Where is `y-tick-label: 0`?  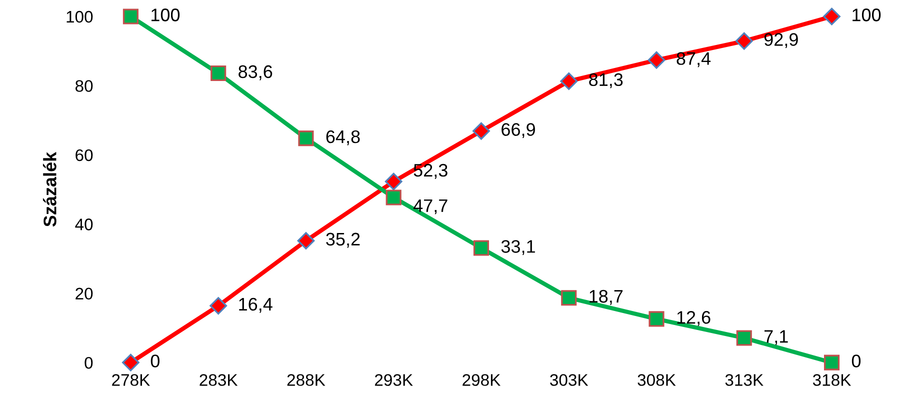
y-tick-label: 0 is located at coordinates (88, 362).